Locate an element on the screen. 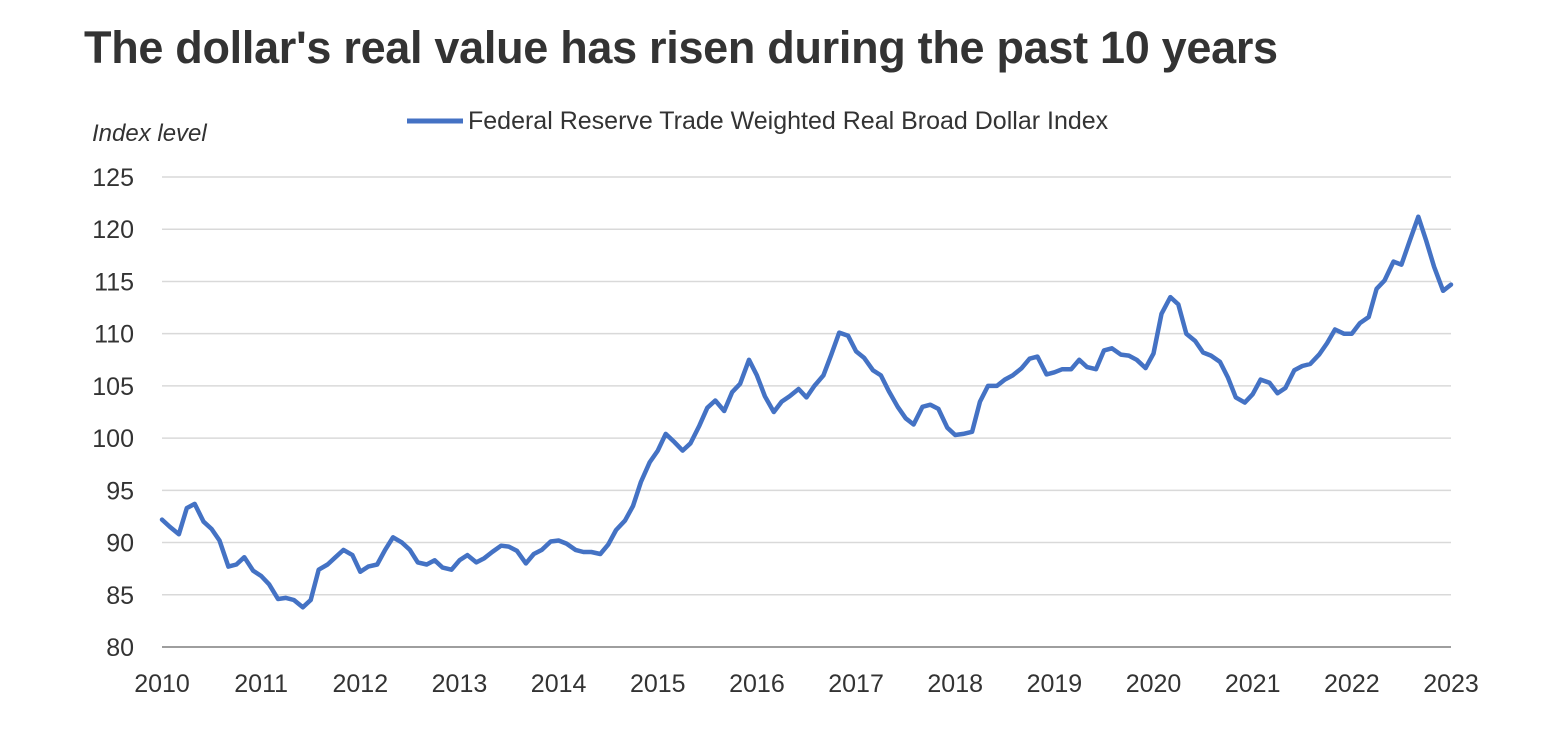 The image size is (1546, 739). x-tick-label: 2017 is located at coordinates (856, 684).